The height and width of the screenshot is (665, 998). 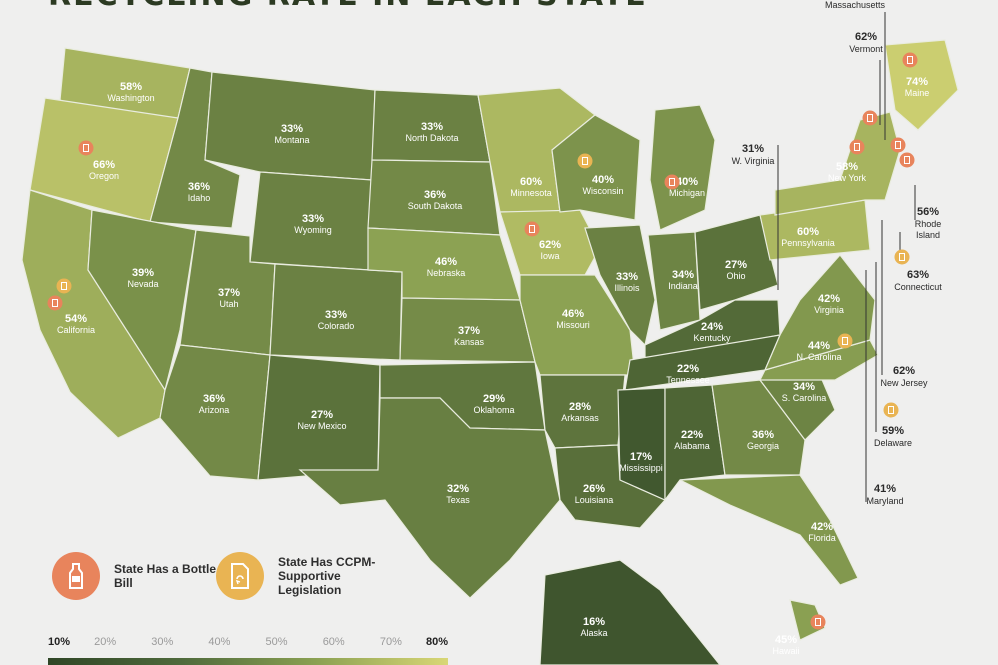 What do you see at coordinates (594, 500) in the screenshot?
I see `state-name-louisiana: Louisiana` at bounding box center [594, 500].